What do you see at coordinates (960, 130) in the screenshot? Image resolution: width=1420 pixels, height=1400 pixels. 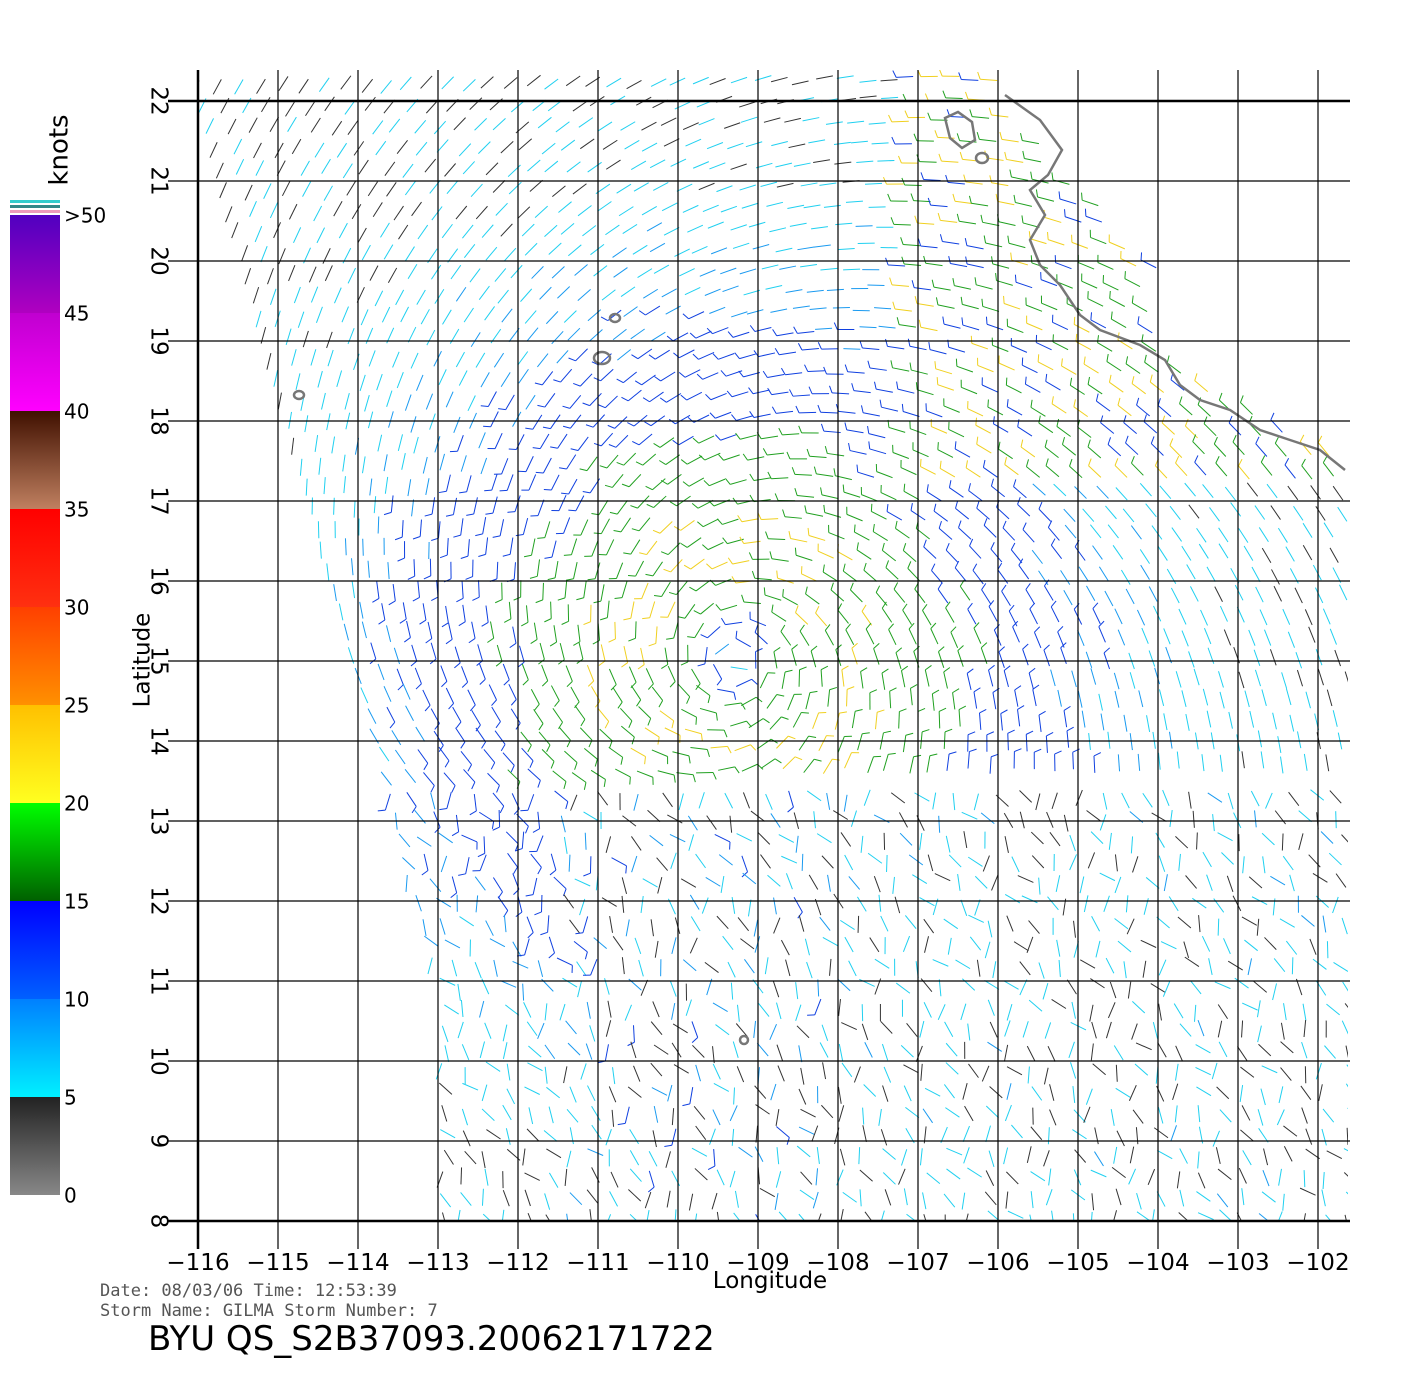 I see `island` at bounding box center [960, 130].